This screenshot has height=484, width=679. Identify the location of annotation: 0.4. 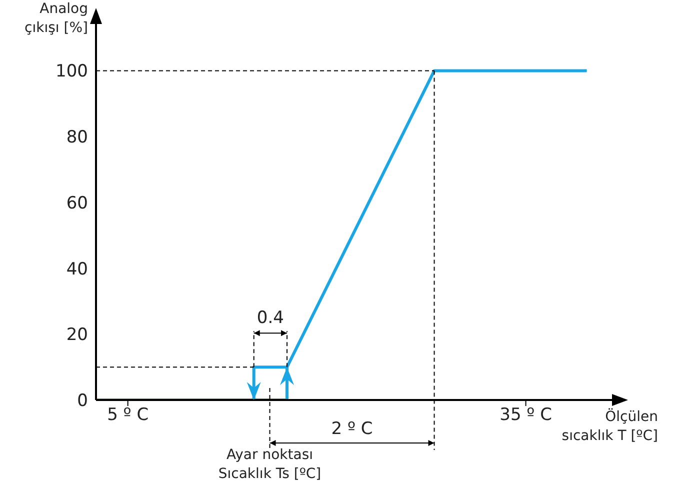
(270, 318).